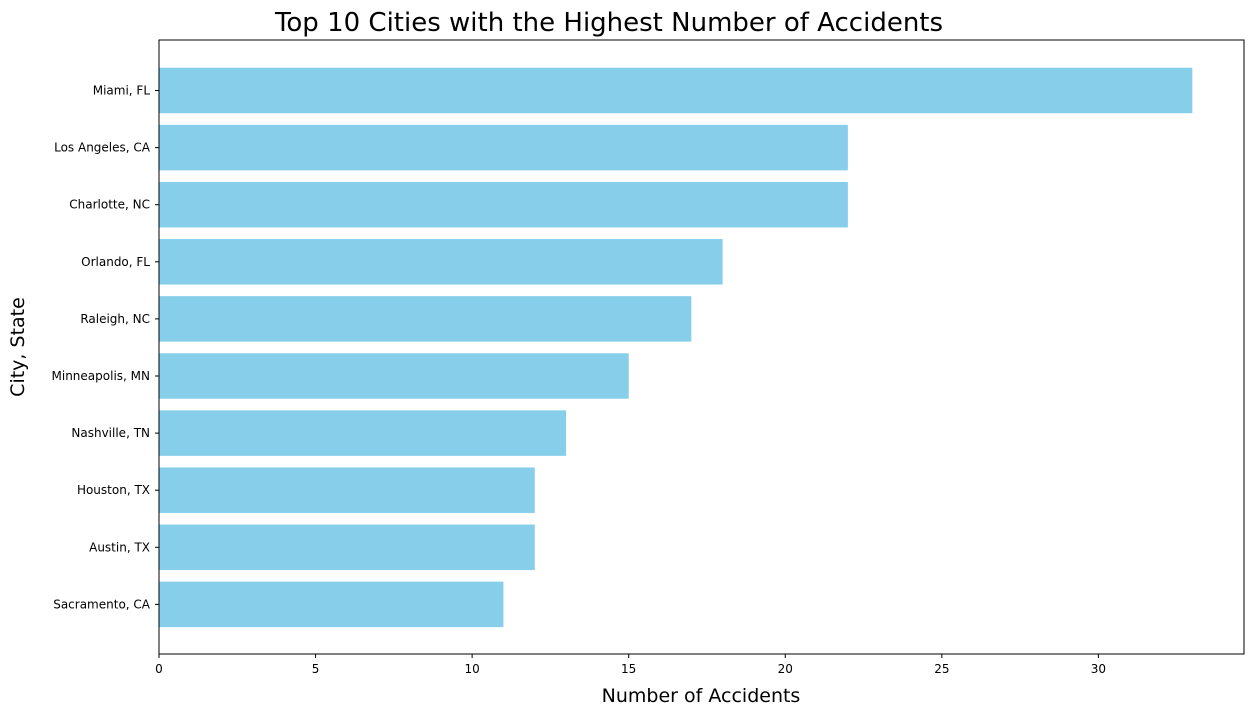  I want to click on x-tick-label: 10, so click(471, 669).